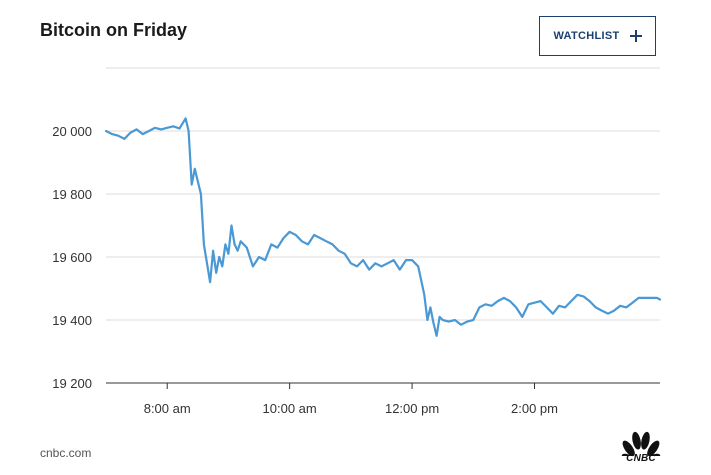 This screenshot has height=475, width=711. Describe the element at coordinates (72, 257) in the screenshot. I see `y-tick-label: 19 600` at that location.